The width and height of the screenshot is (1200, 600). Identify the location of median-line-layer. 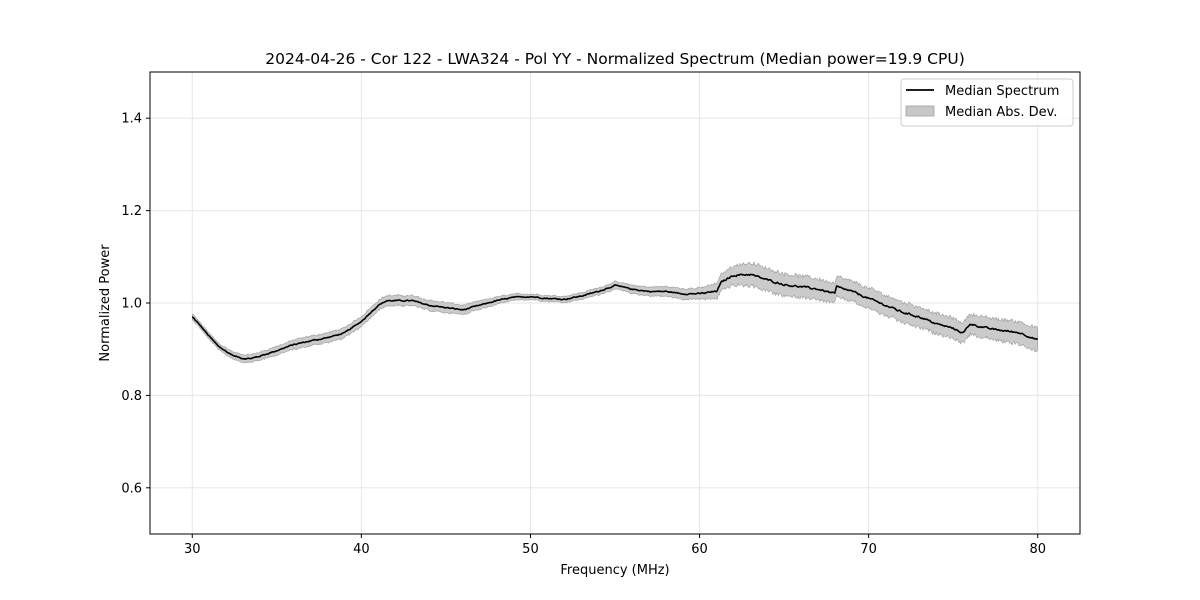
(615, 316).